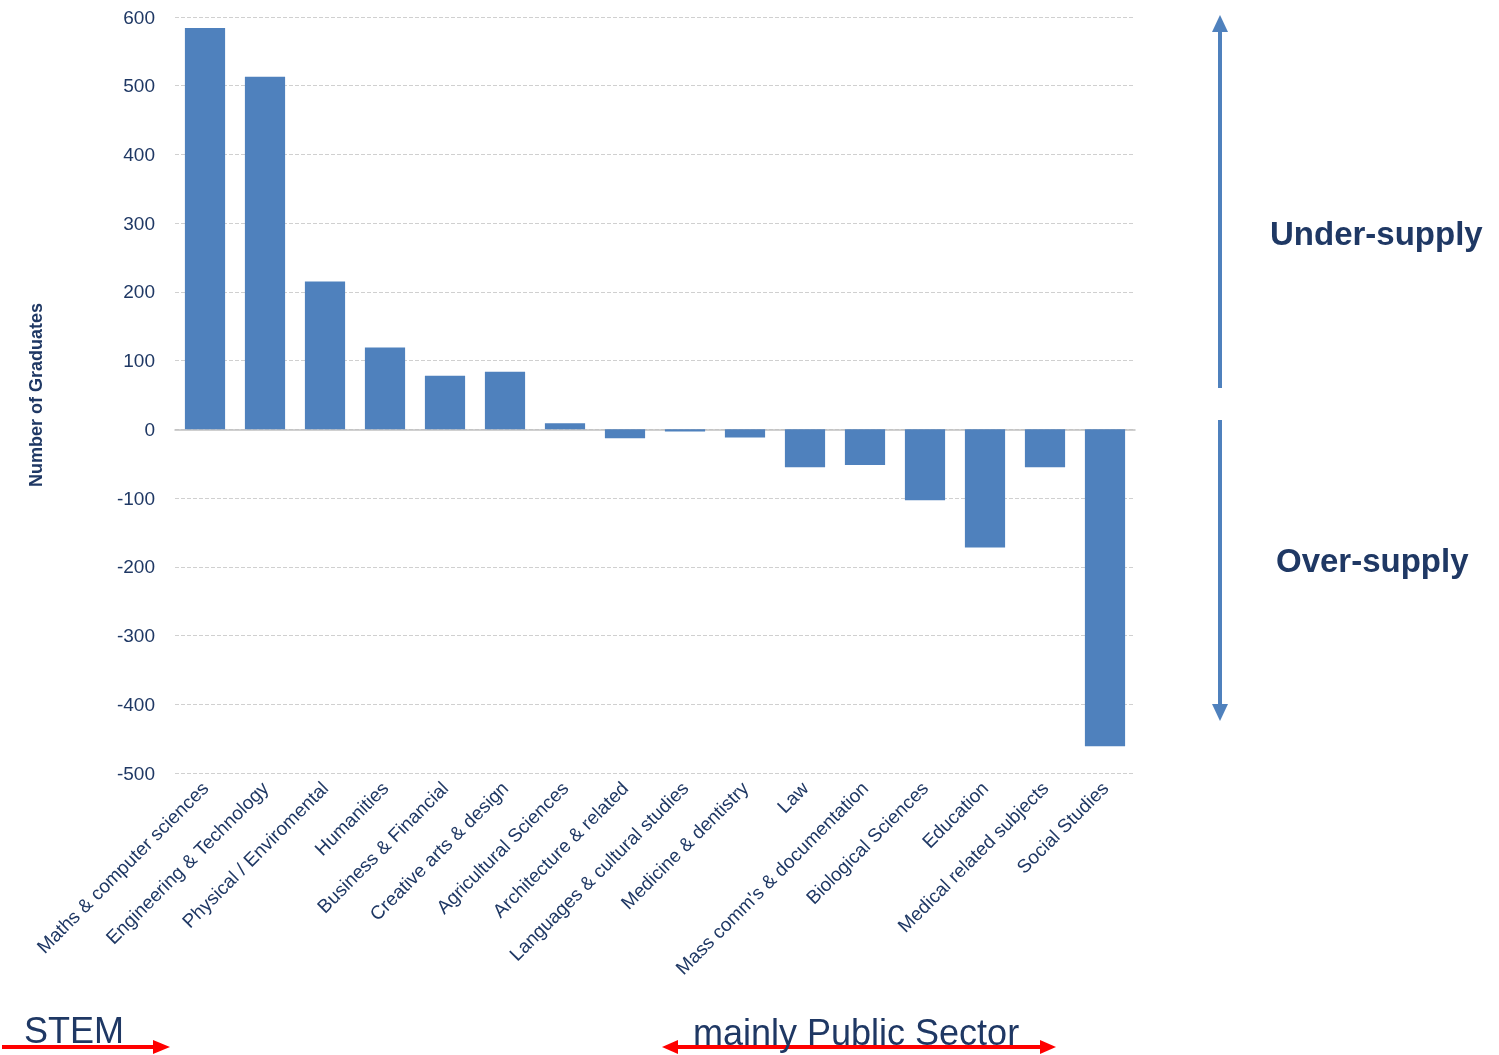  I want to click on text: mainly Public Sector, so click(856, 1033).